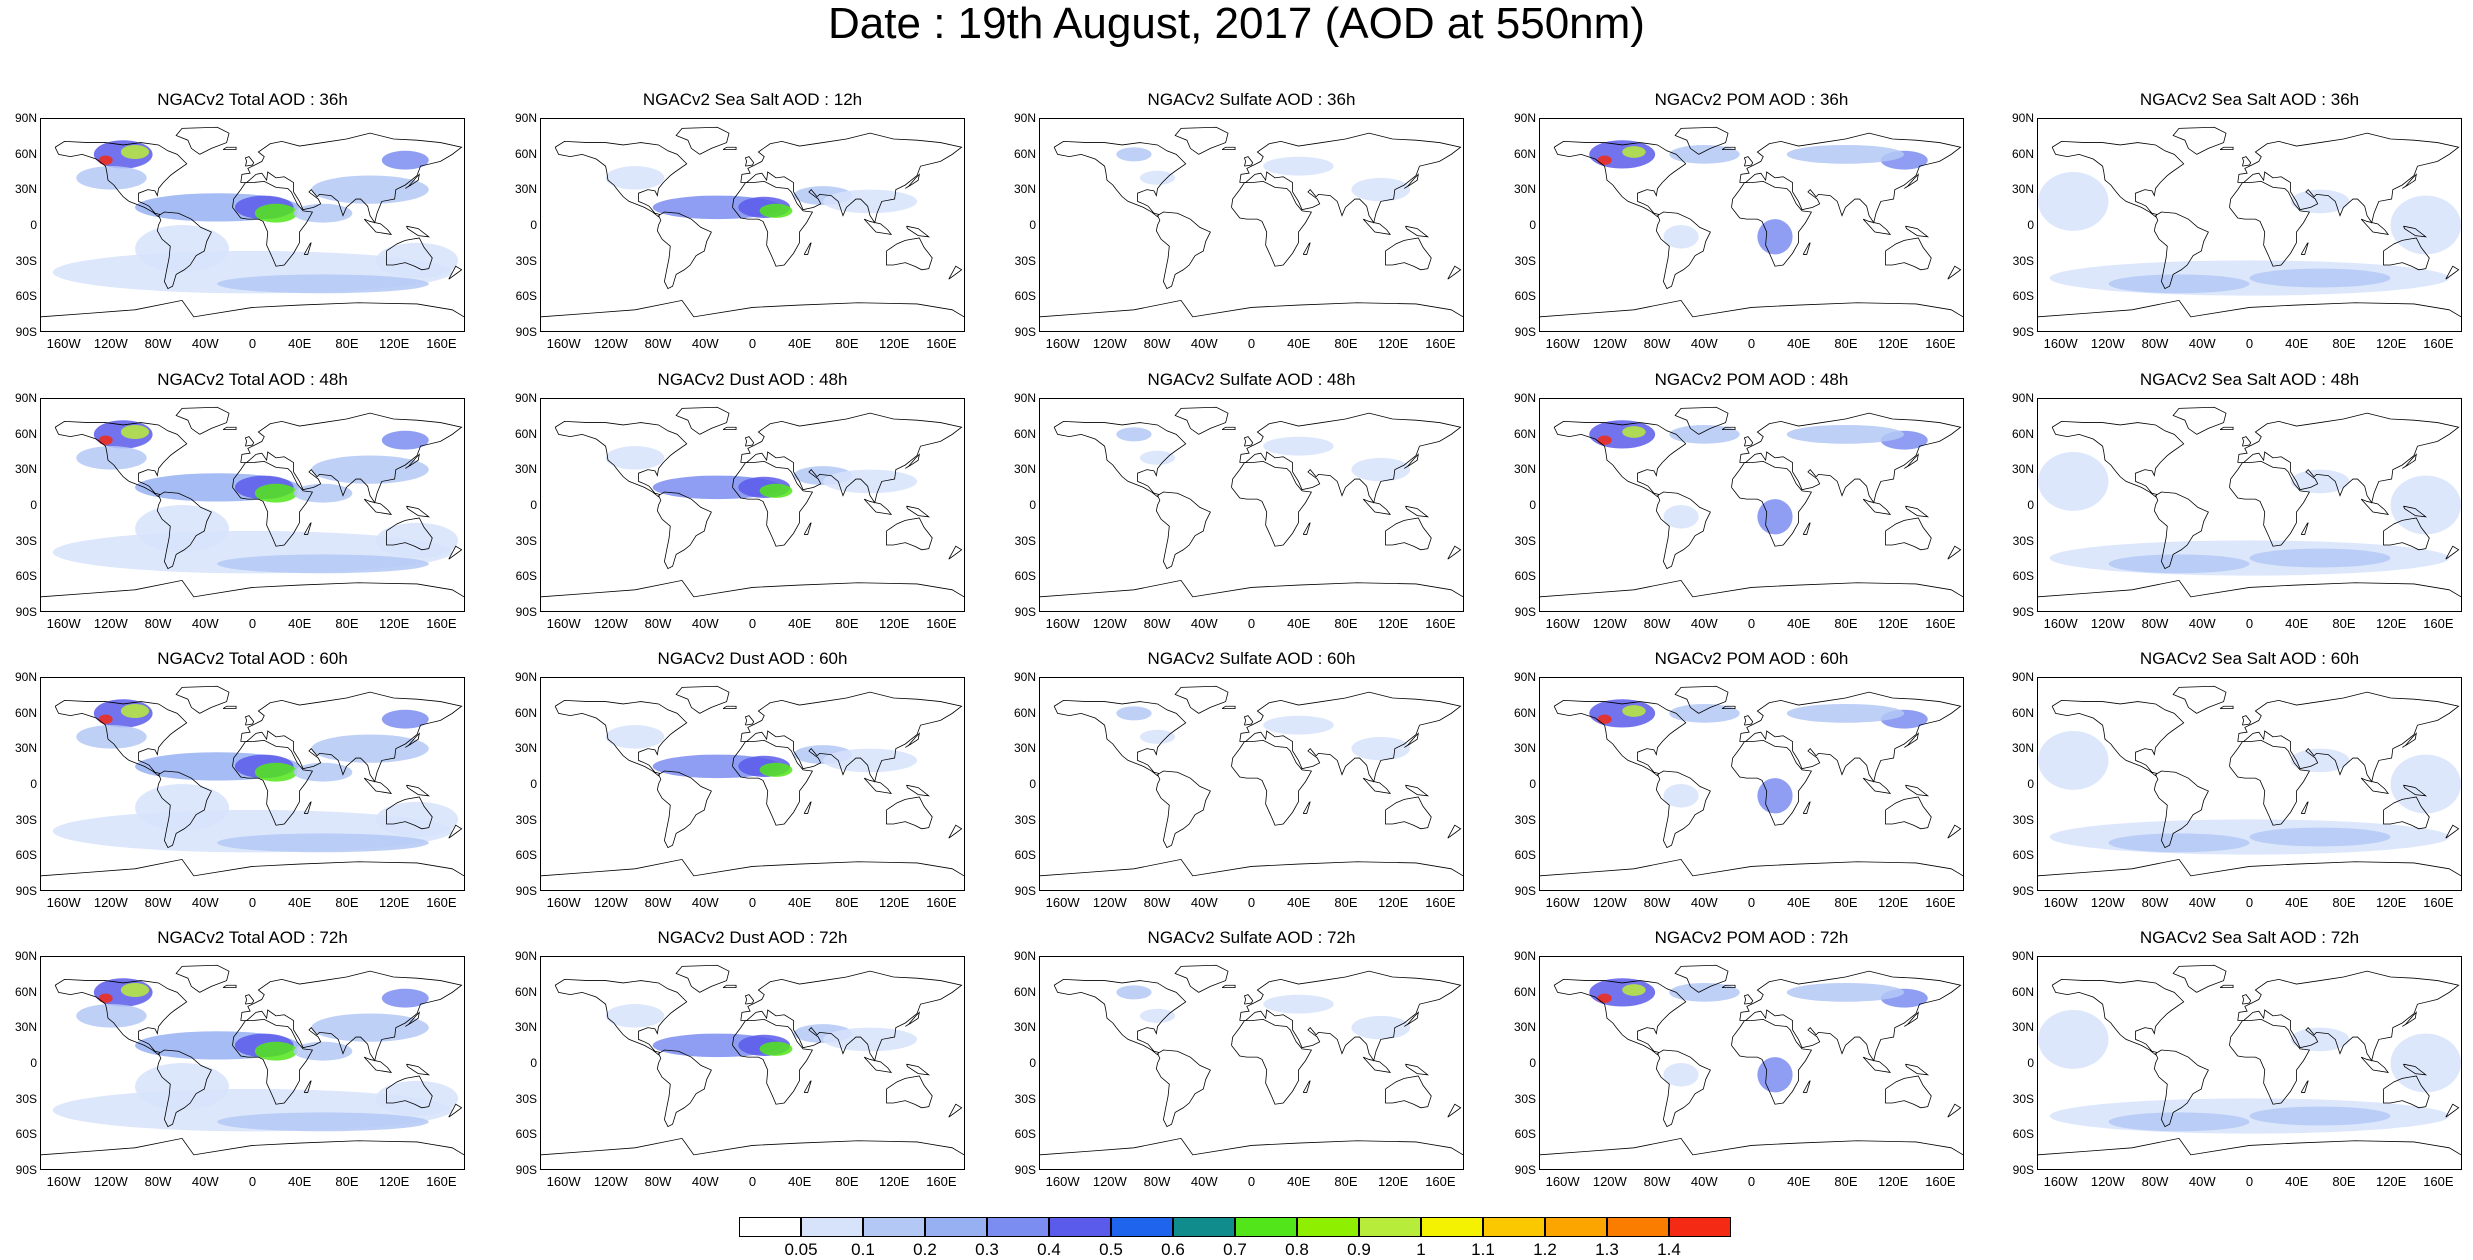  What do you see at coordinates (1940, 623) in the screenshot?
I see `lon-tick-label: 160E` at bounding box center [1940, 623].